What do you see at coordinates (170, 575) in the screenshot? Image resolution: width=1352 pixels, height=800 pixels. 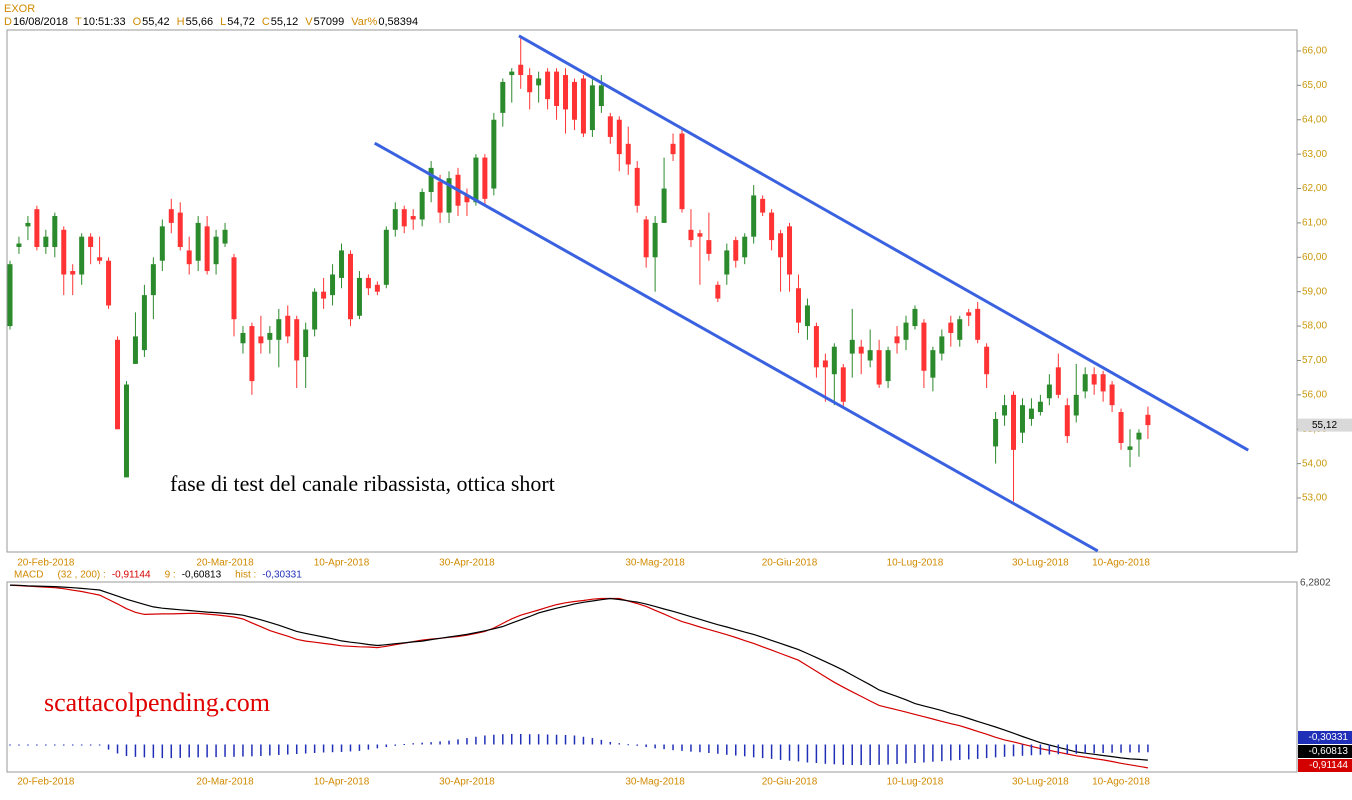 I see `legend-label: 9 :` at bounding box center [170, 575].